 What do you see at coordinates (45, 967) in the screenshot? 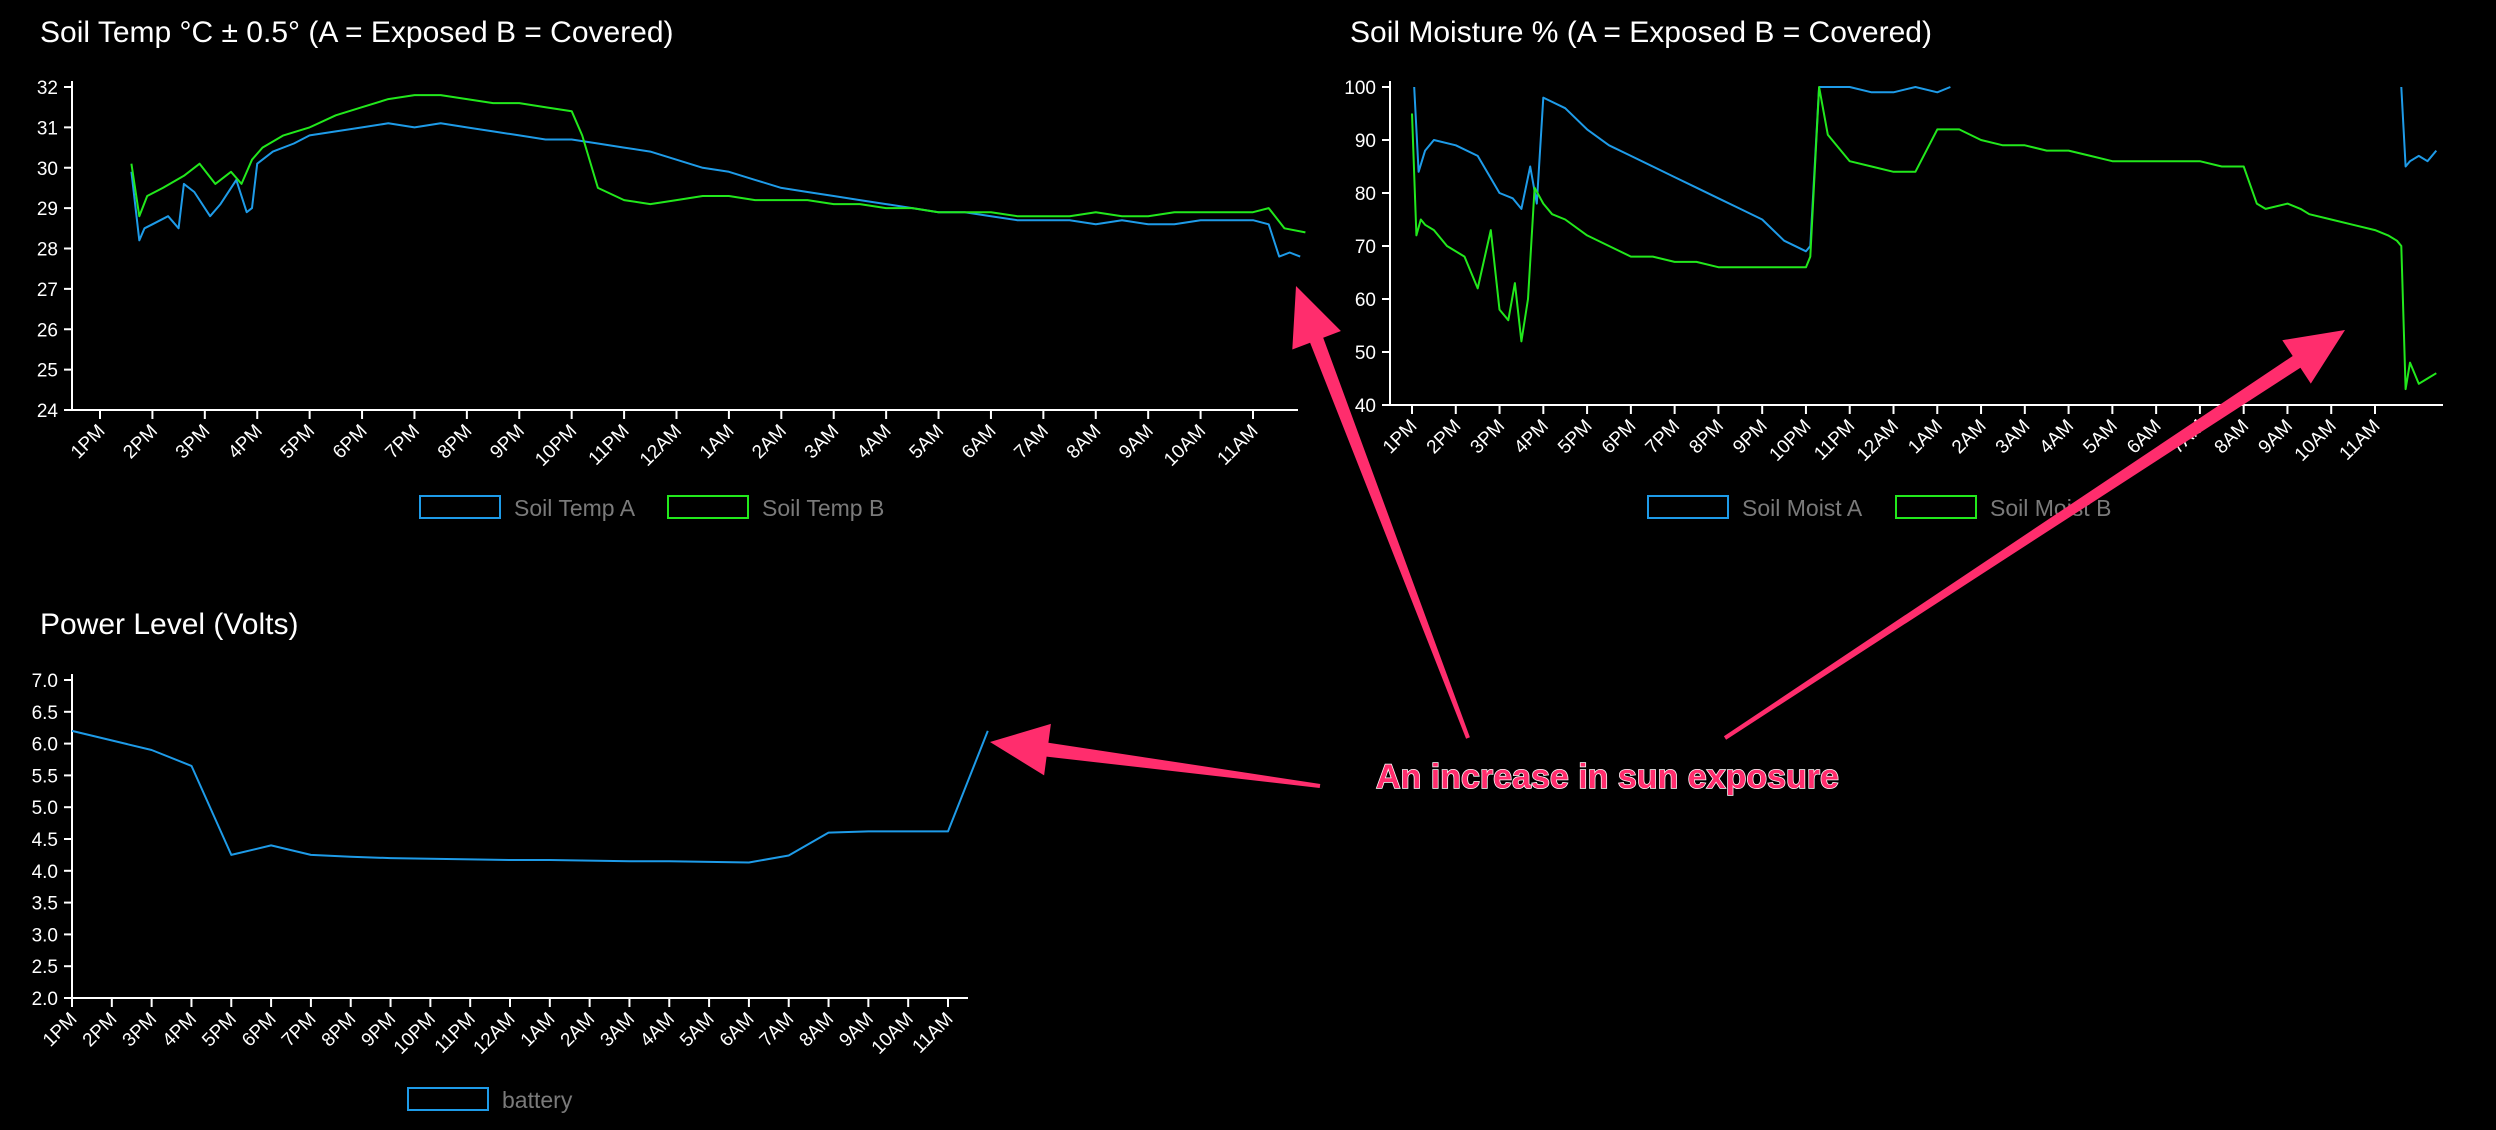
I see `y-tick-label: 2.5` at bounding box center [45, 967].